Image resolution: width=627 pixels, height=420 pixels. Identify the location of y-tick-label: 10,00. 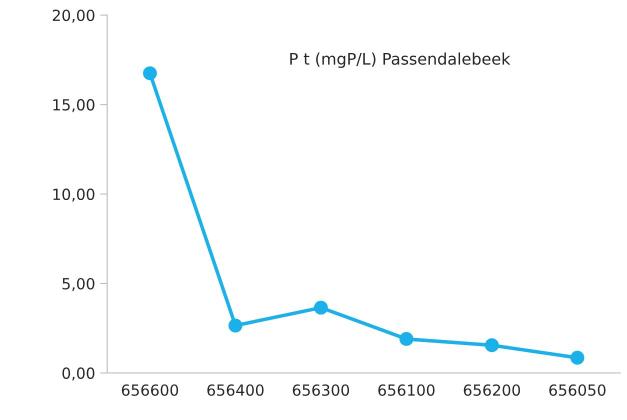
(73, 195).